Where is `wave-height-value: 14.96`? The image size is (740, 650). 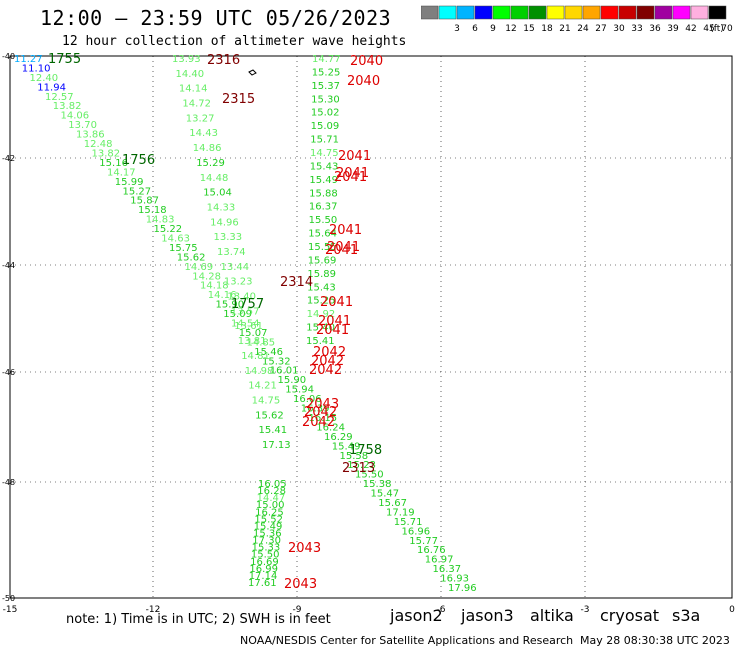 wave-height-value: 14.96 is located at coordinates (224, 222).